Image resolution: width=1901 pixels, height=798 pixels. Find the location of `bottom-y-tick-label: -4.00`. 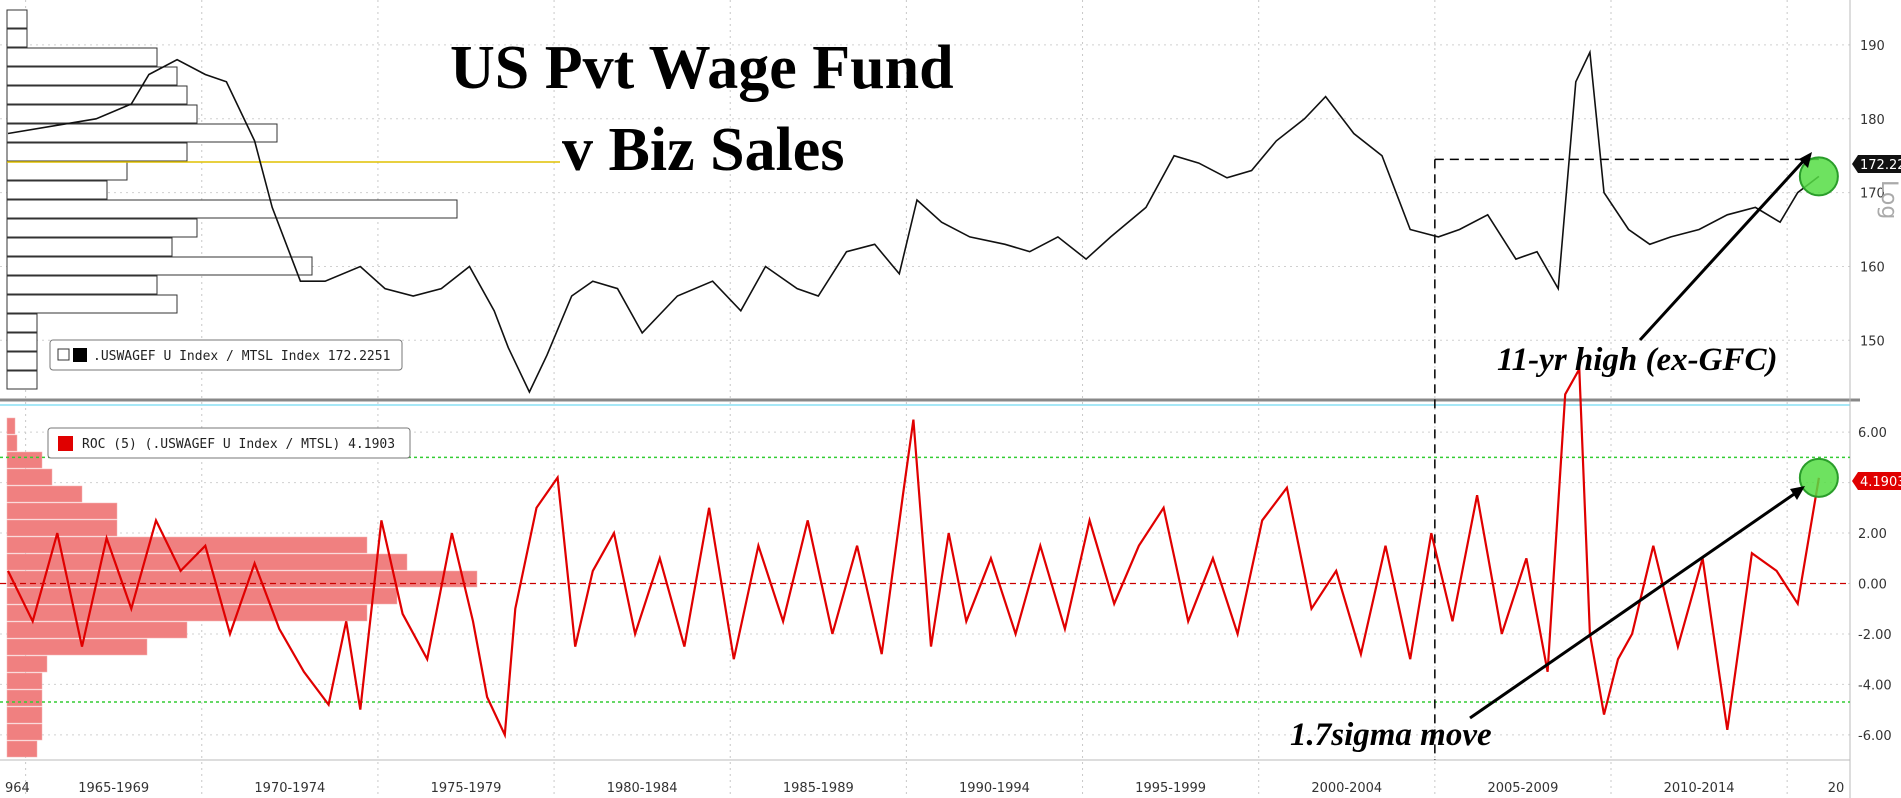

bottom-y-tick-label: -4.00 is located at coordinates (1875, 685).